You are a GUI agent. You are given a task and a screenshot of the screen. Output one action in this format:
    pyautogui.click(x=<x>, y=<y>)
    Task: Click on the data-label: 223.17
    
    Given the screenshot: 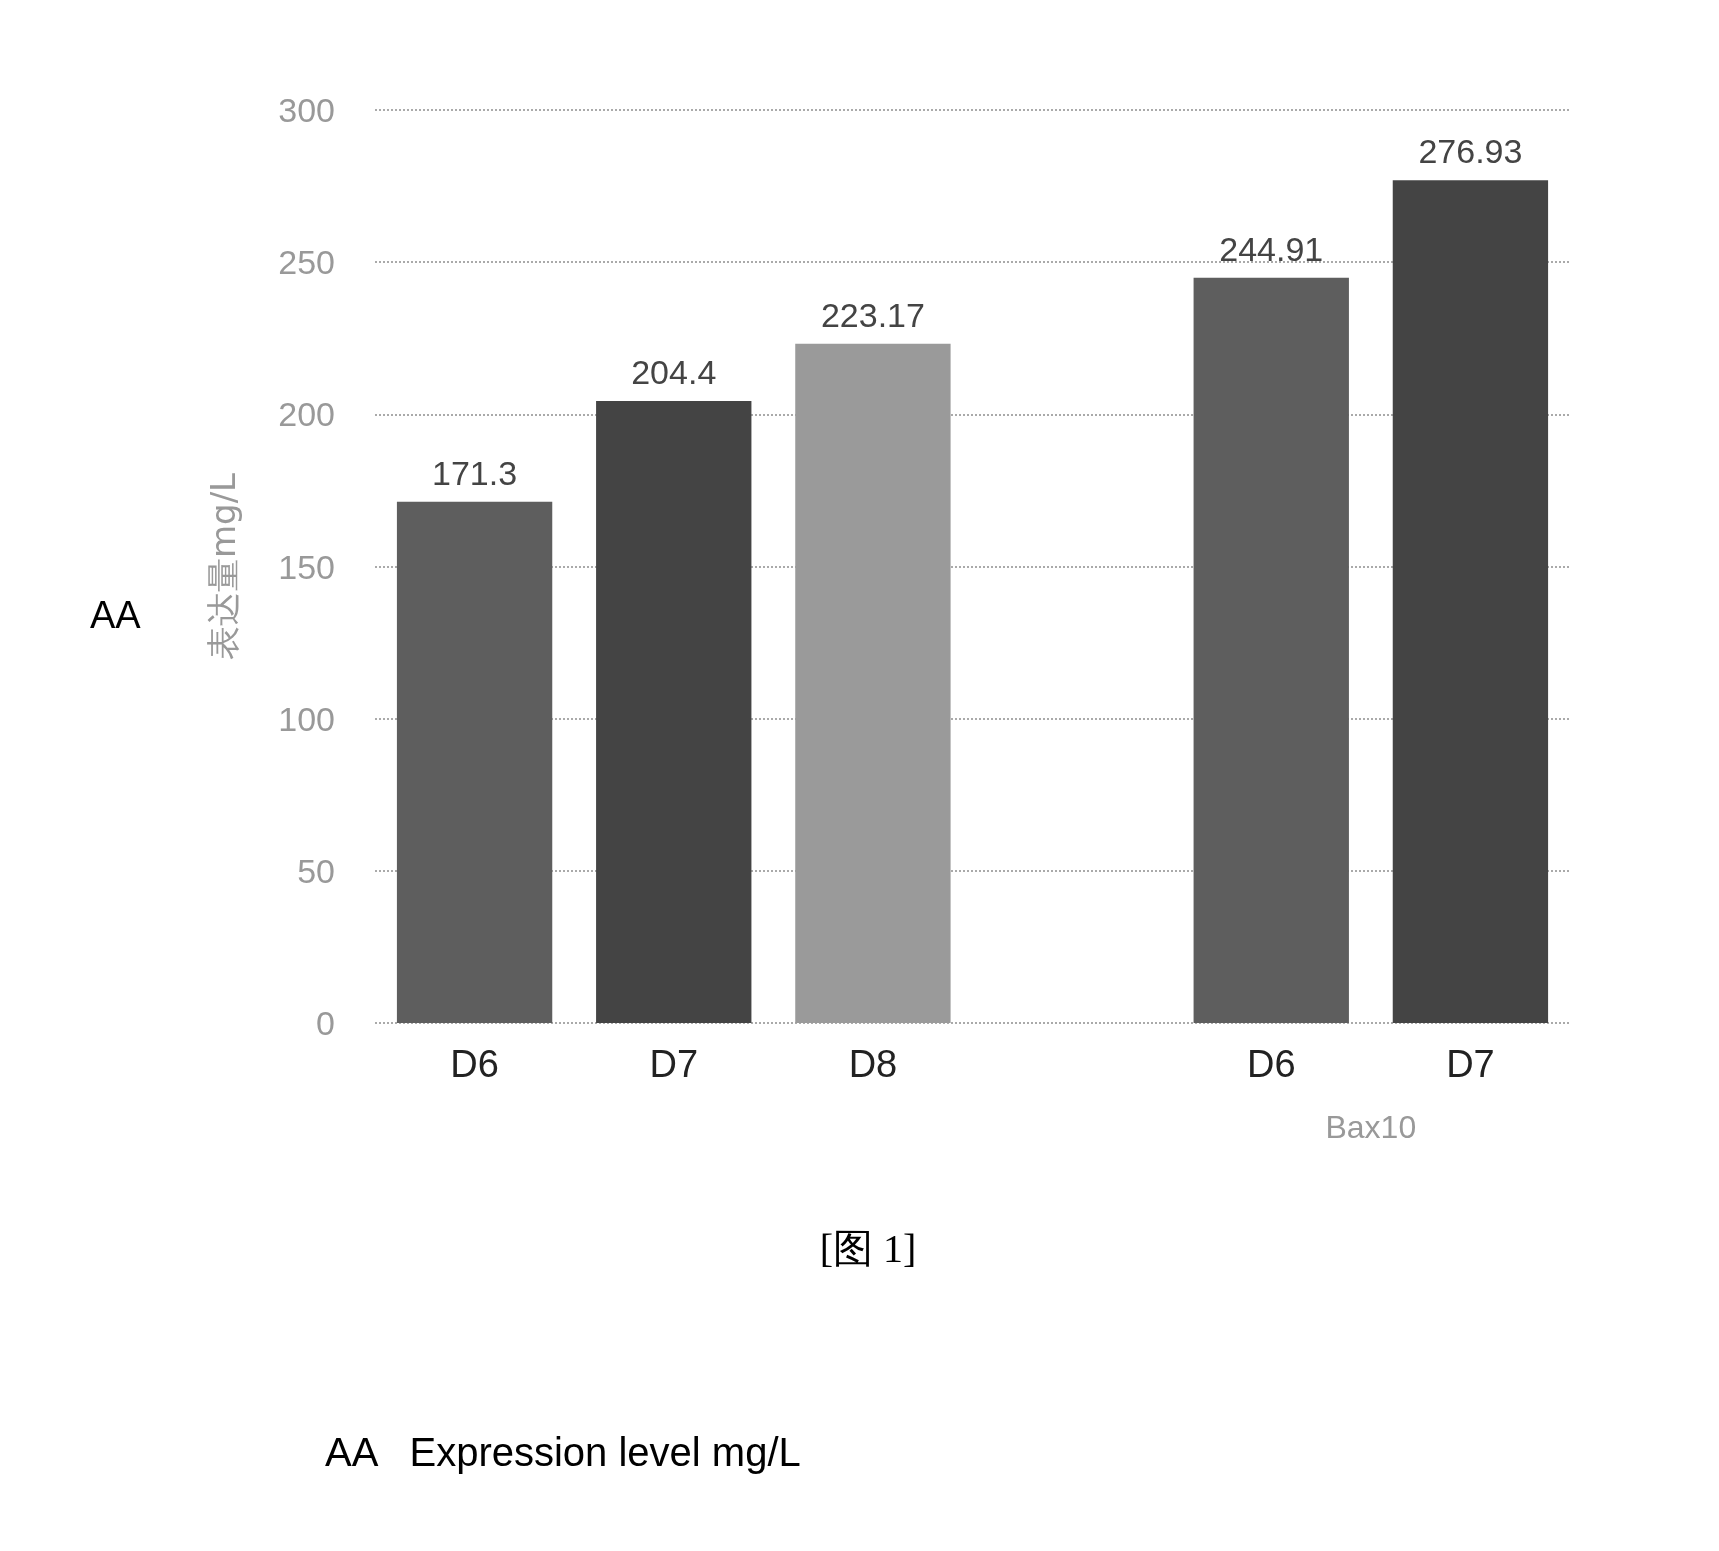 What is the action you would take?
    pyautogui.click(x=872, y=314)
    